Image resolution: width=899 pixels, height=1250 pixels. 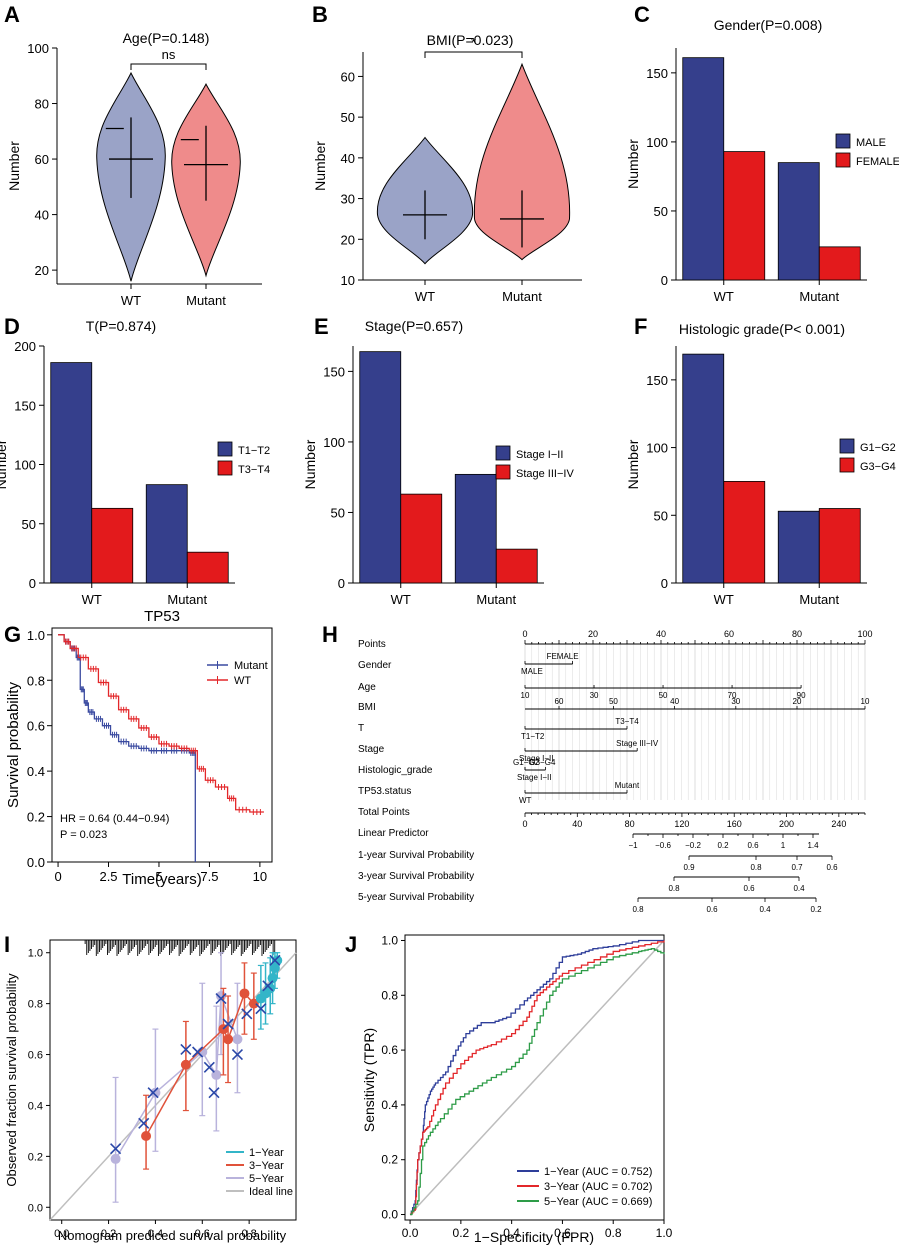 What do you see at coordinates (330, 634) in the screenshot?
I see `panel-label-h: H` at bounding box center [330, 634].